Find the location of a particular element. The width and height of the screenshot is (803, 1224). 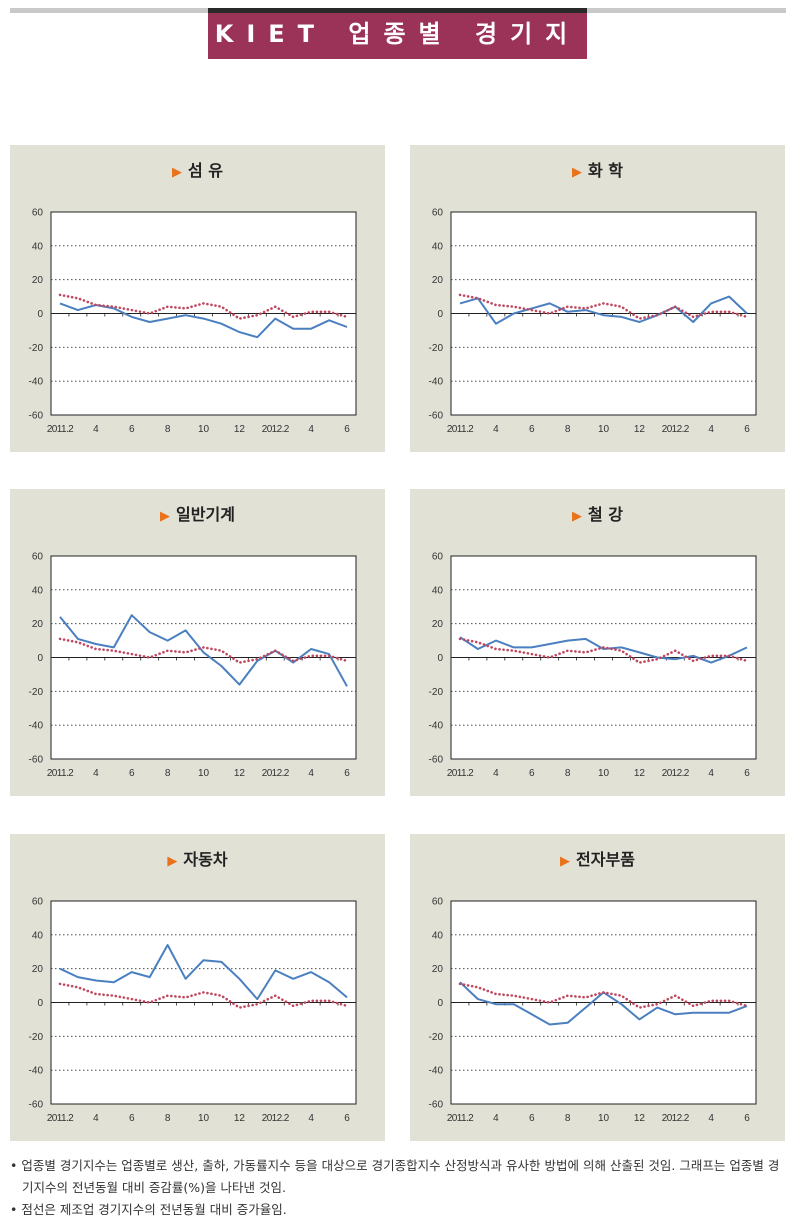

page-title: KIET 업종별 경기지수 is located at coordinates (397, 49).